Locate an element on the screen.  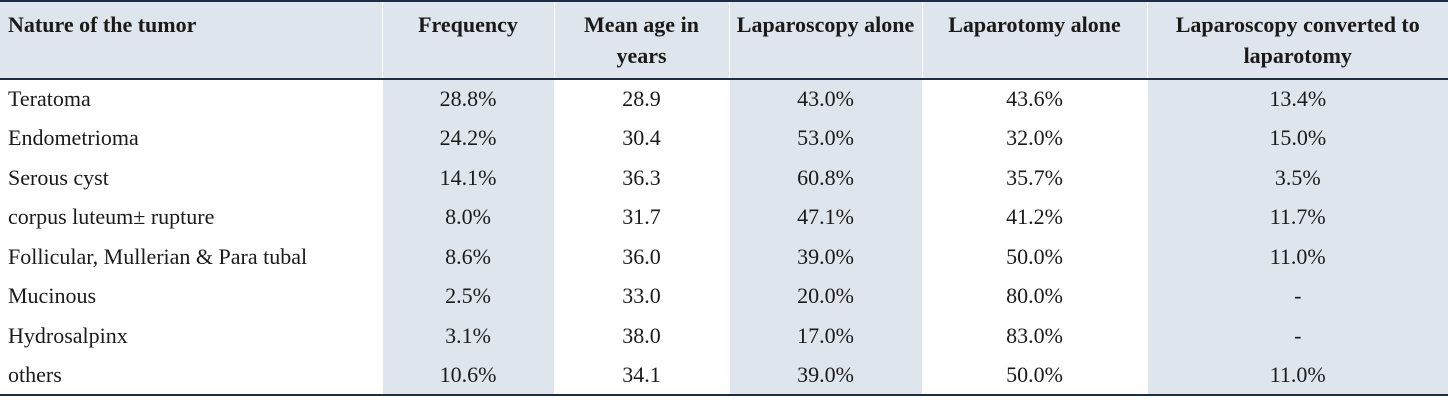
header-nature: Nature of the tumor is located at coordinates (102, 24).